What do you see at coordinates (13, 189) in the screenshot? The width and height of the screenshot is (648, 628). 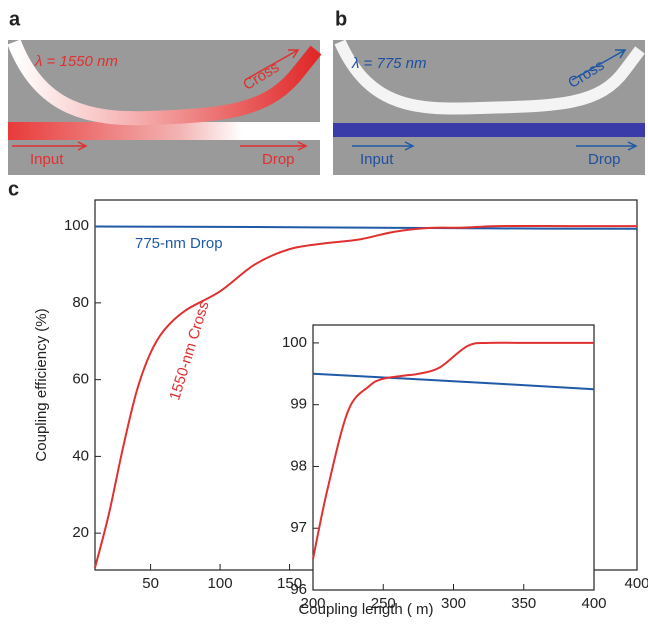 I see `panel-label: c` at bounding box center [13, 189].